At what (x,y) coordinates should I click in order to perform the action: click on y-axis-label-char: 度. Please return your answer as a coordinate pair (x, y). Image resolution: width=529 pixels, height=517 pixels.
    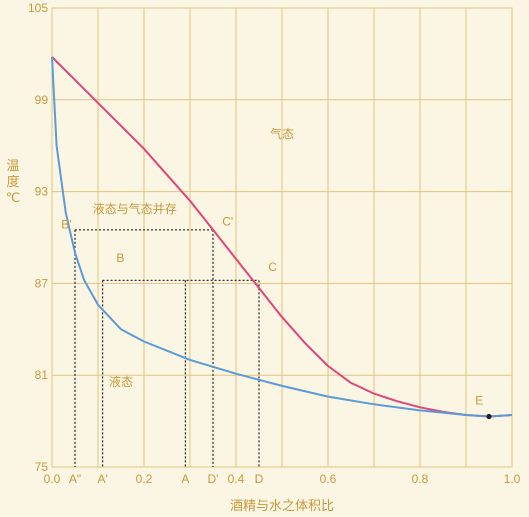
    Looking at the image, I should click on (12, 182).